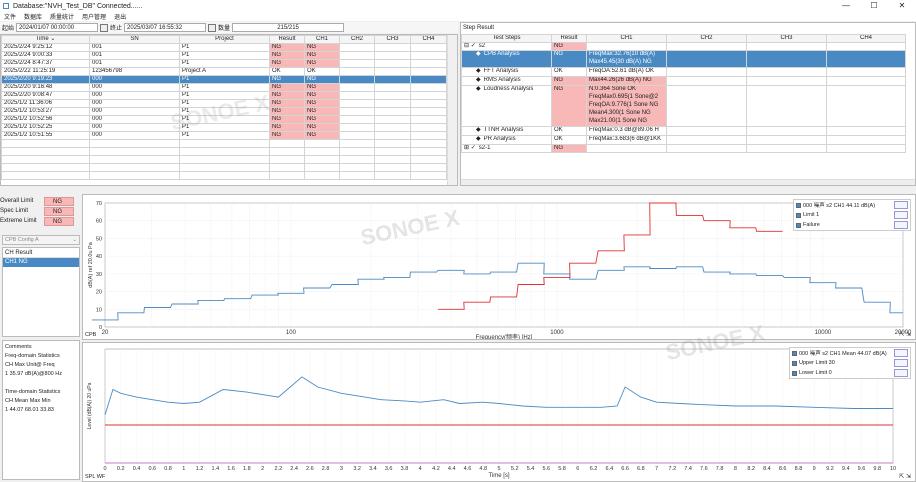 This screenshot has width=916, height=482. I want to click on x-tick-label: 0.6, so click(152, 469).